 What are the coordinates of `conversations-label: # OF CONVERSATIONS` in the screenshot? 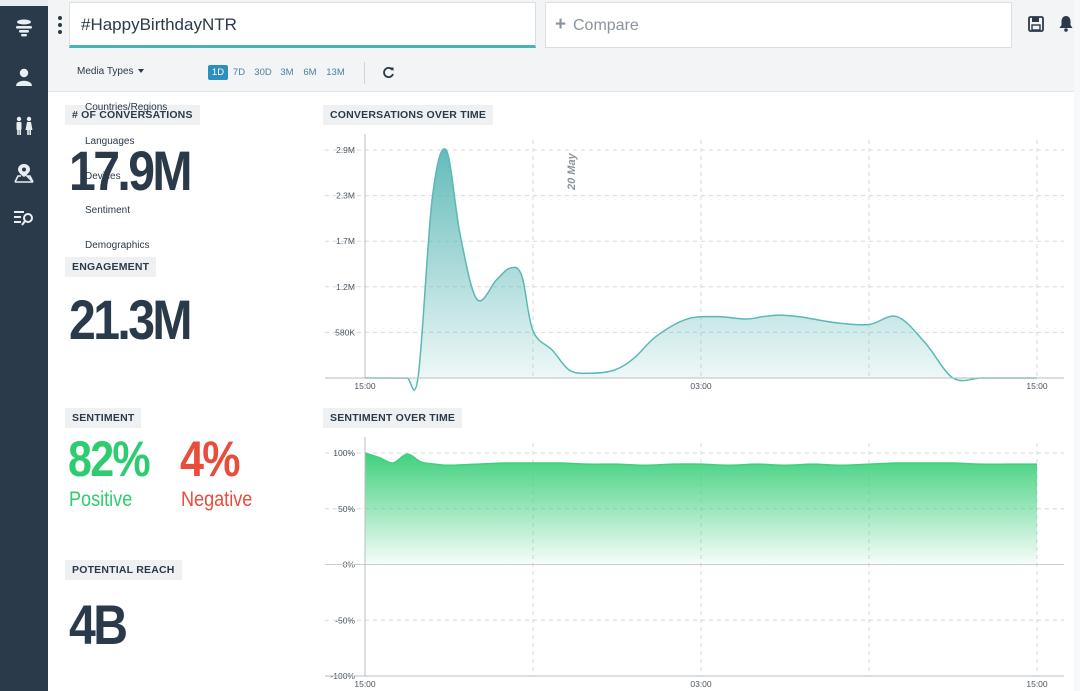 It's located at (132, 115).